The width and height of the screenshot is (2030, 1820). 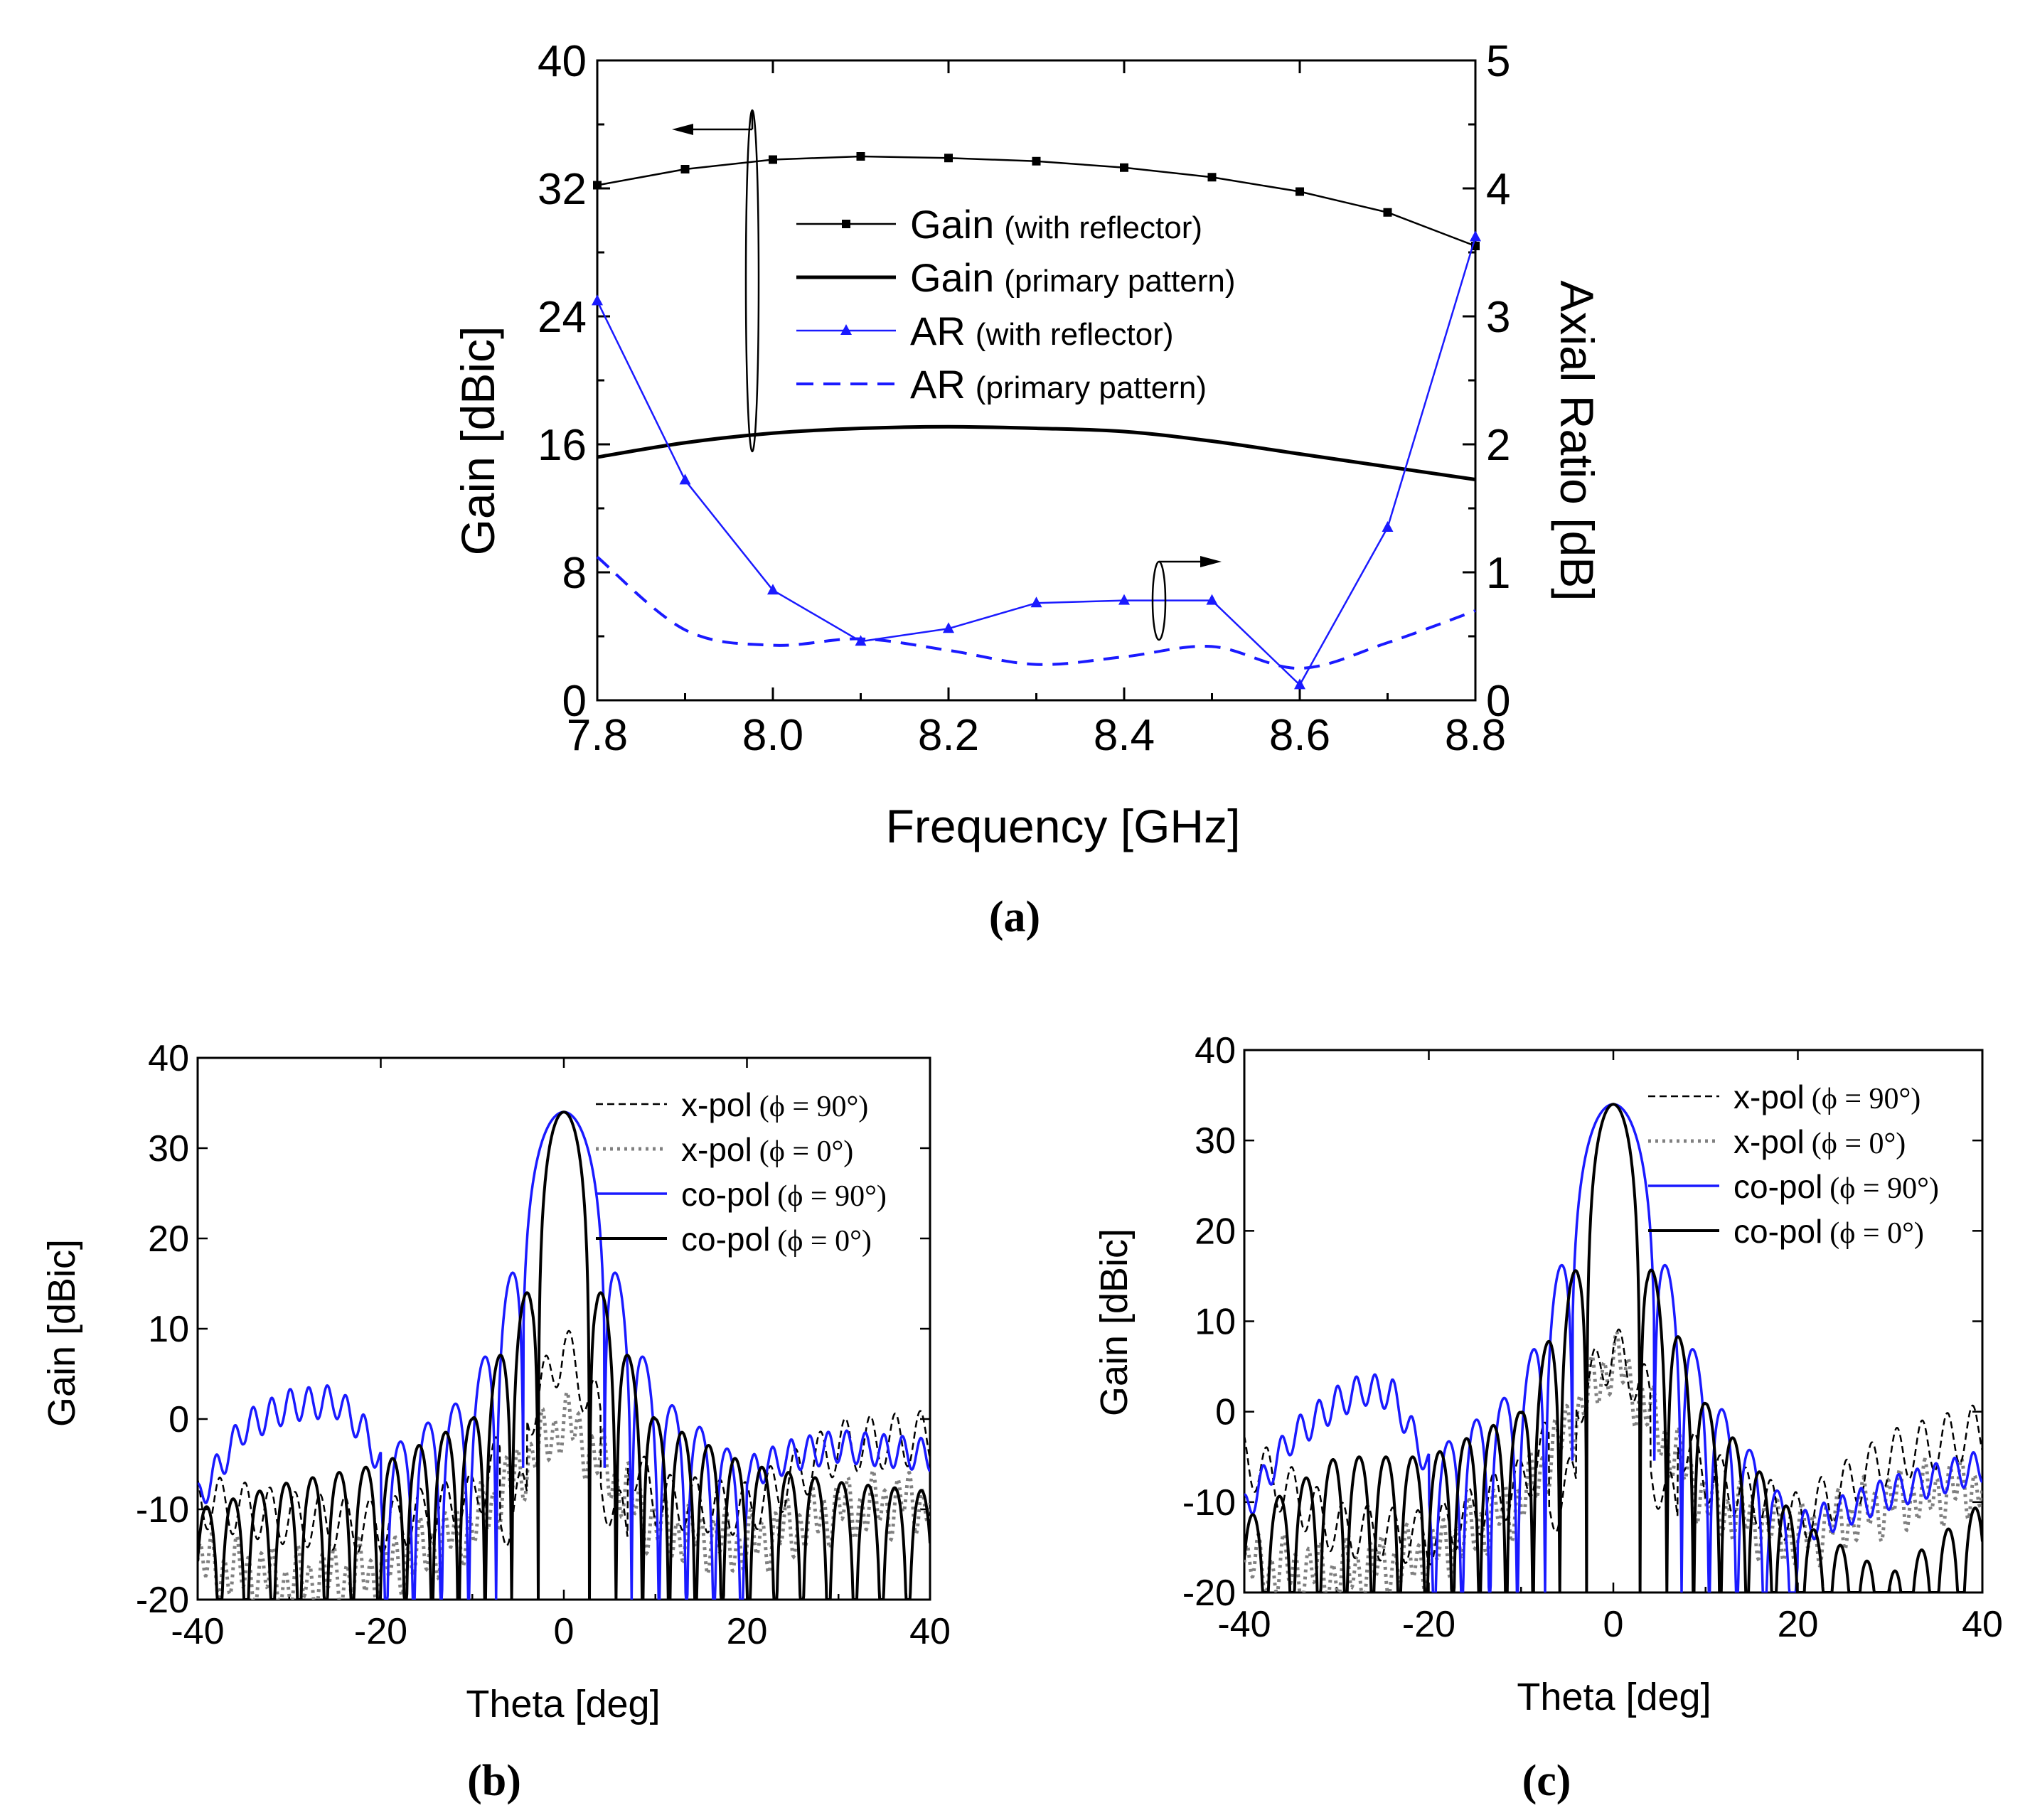 What do you see at coordinates (597, 736) in the screenshot?
I see `x-tick-label: 7.8` at bounding box center [597, 736].